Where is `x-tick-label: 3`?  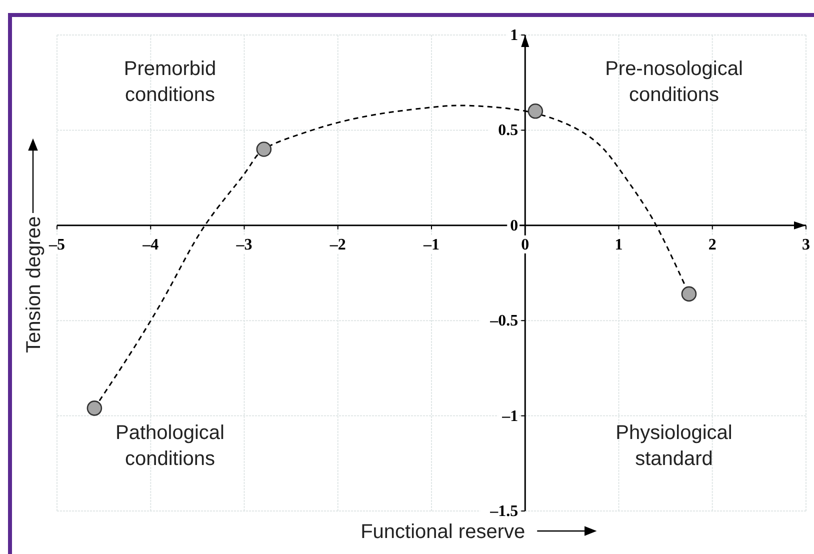
x-tick-label: 3 is located at coordinates (806, 245).